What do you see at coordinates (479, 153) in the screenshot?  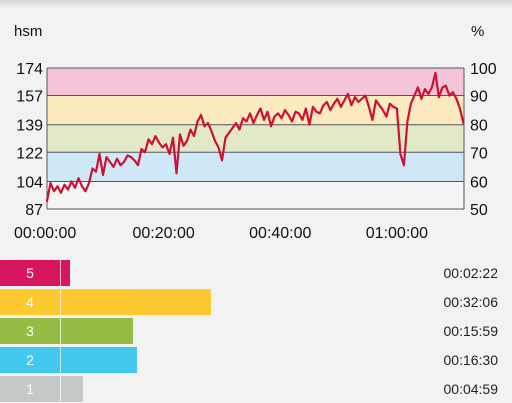 I see `y-right-tick-label: 70` at bounding box center [479, 153].